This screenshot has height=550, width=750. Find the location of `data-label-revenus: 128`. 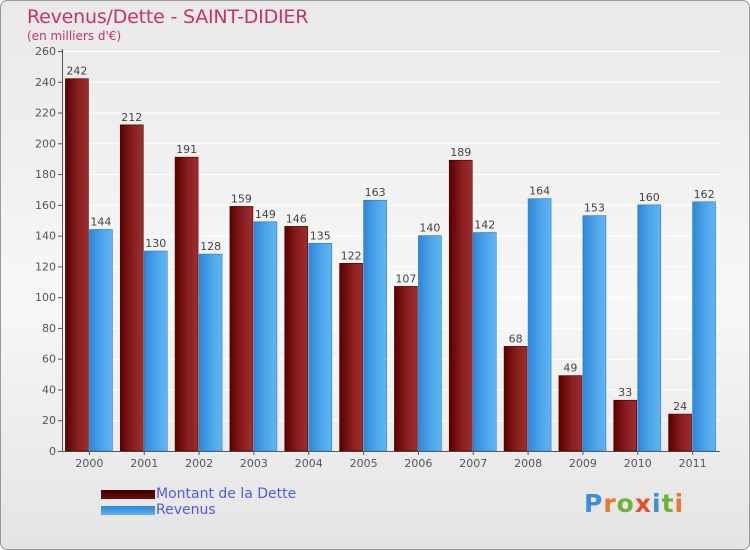

data-label-revenus: 128 is located at coordinates (210, 246).